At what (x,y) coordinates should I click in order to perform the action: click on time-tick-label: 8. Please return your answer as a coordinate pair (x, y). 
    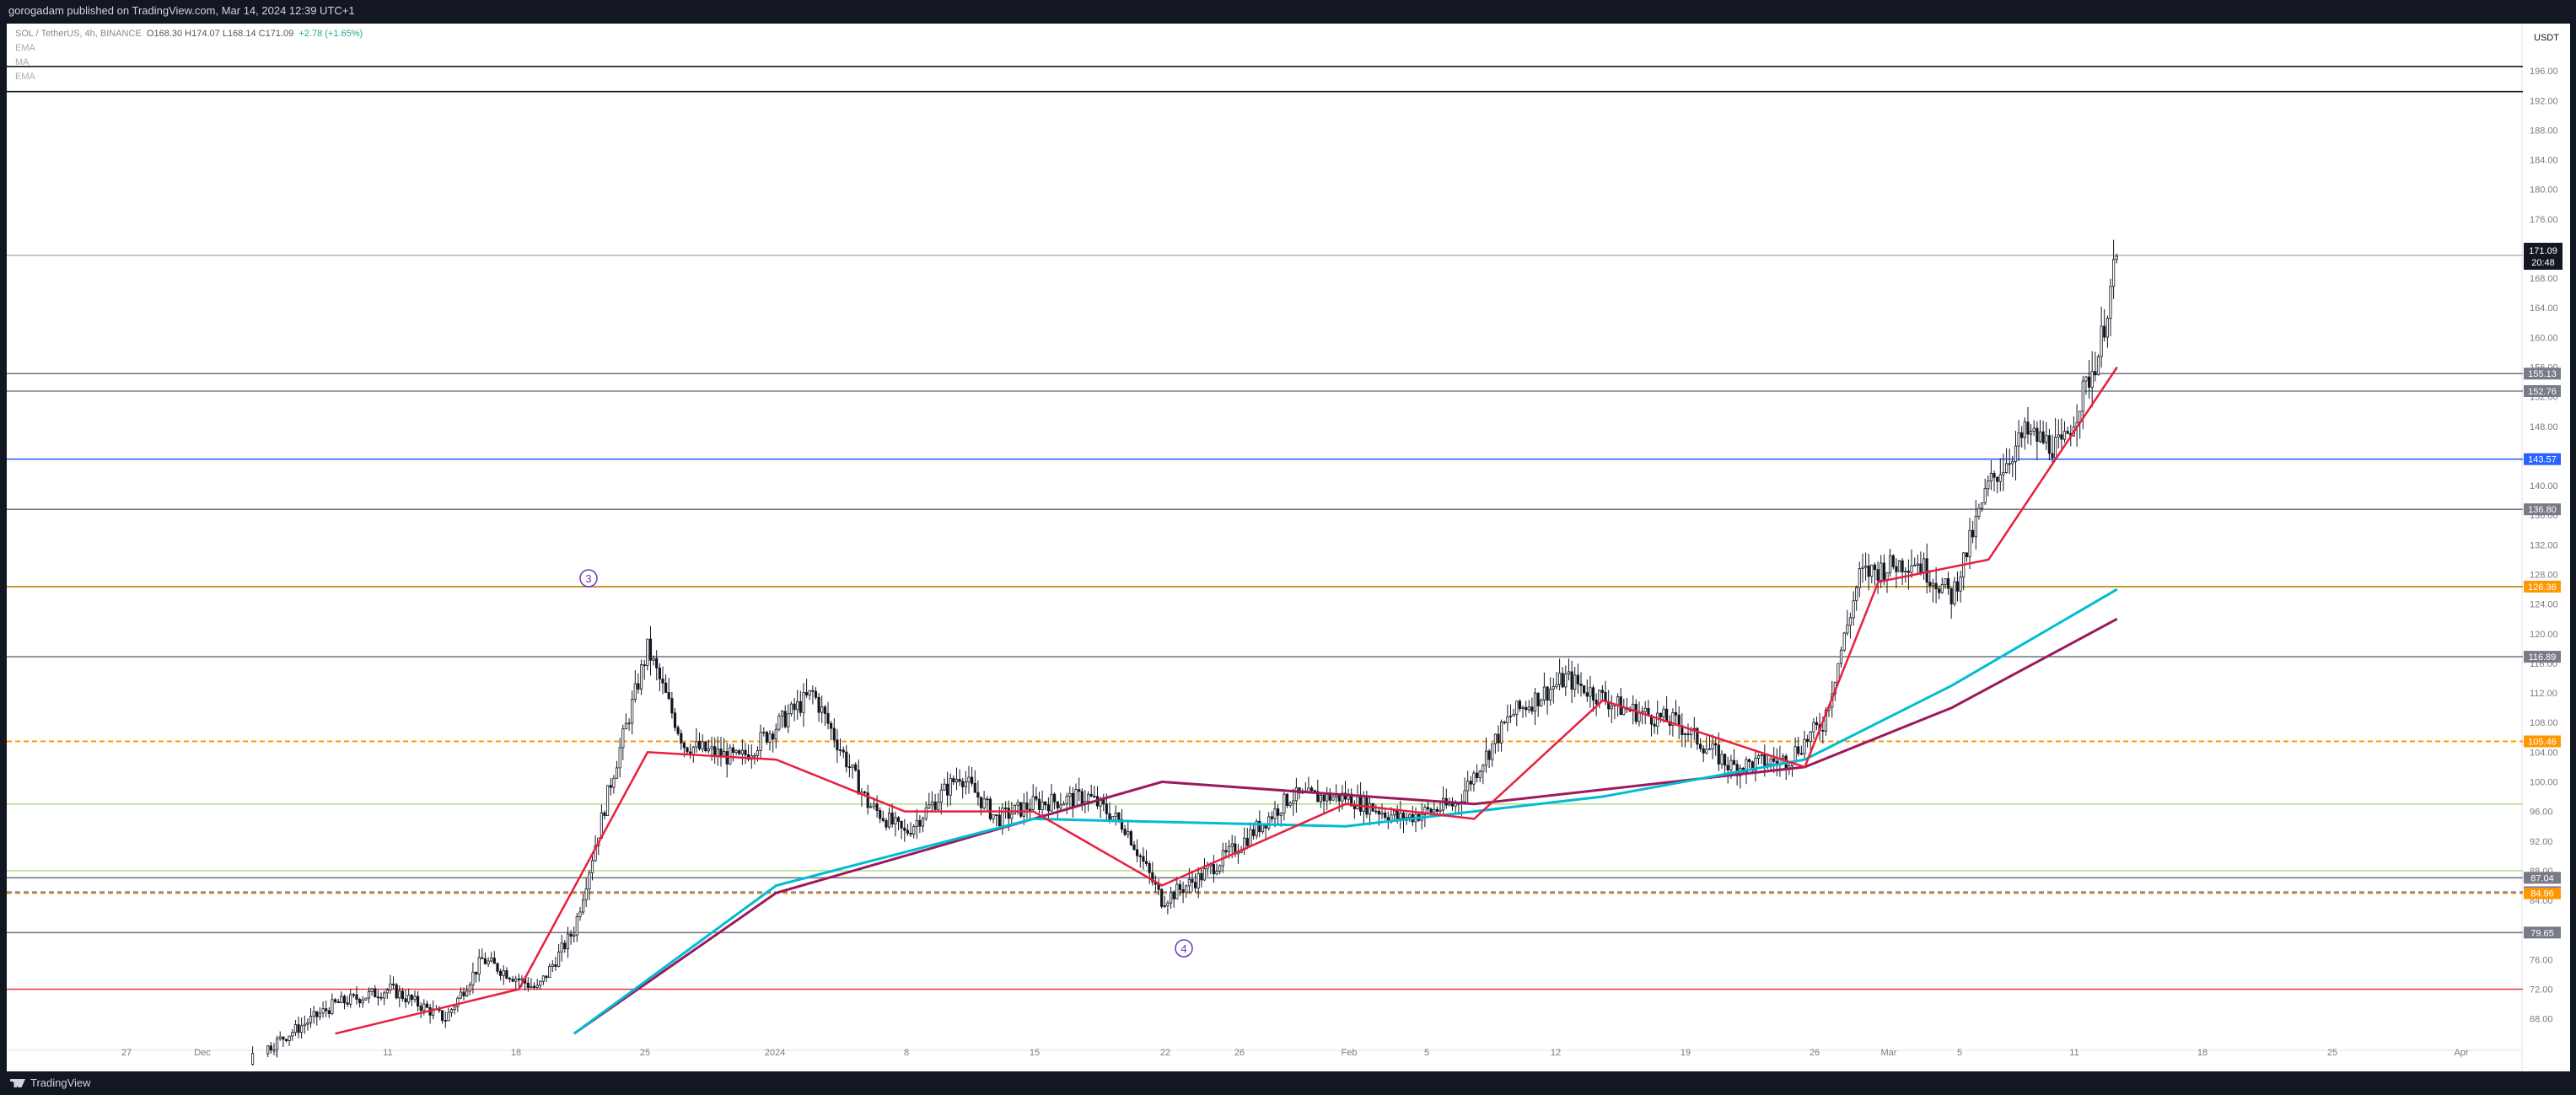
    Looking at the image, I should click on (906, 1053).